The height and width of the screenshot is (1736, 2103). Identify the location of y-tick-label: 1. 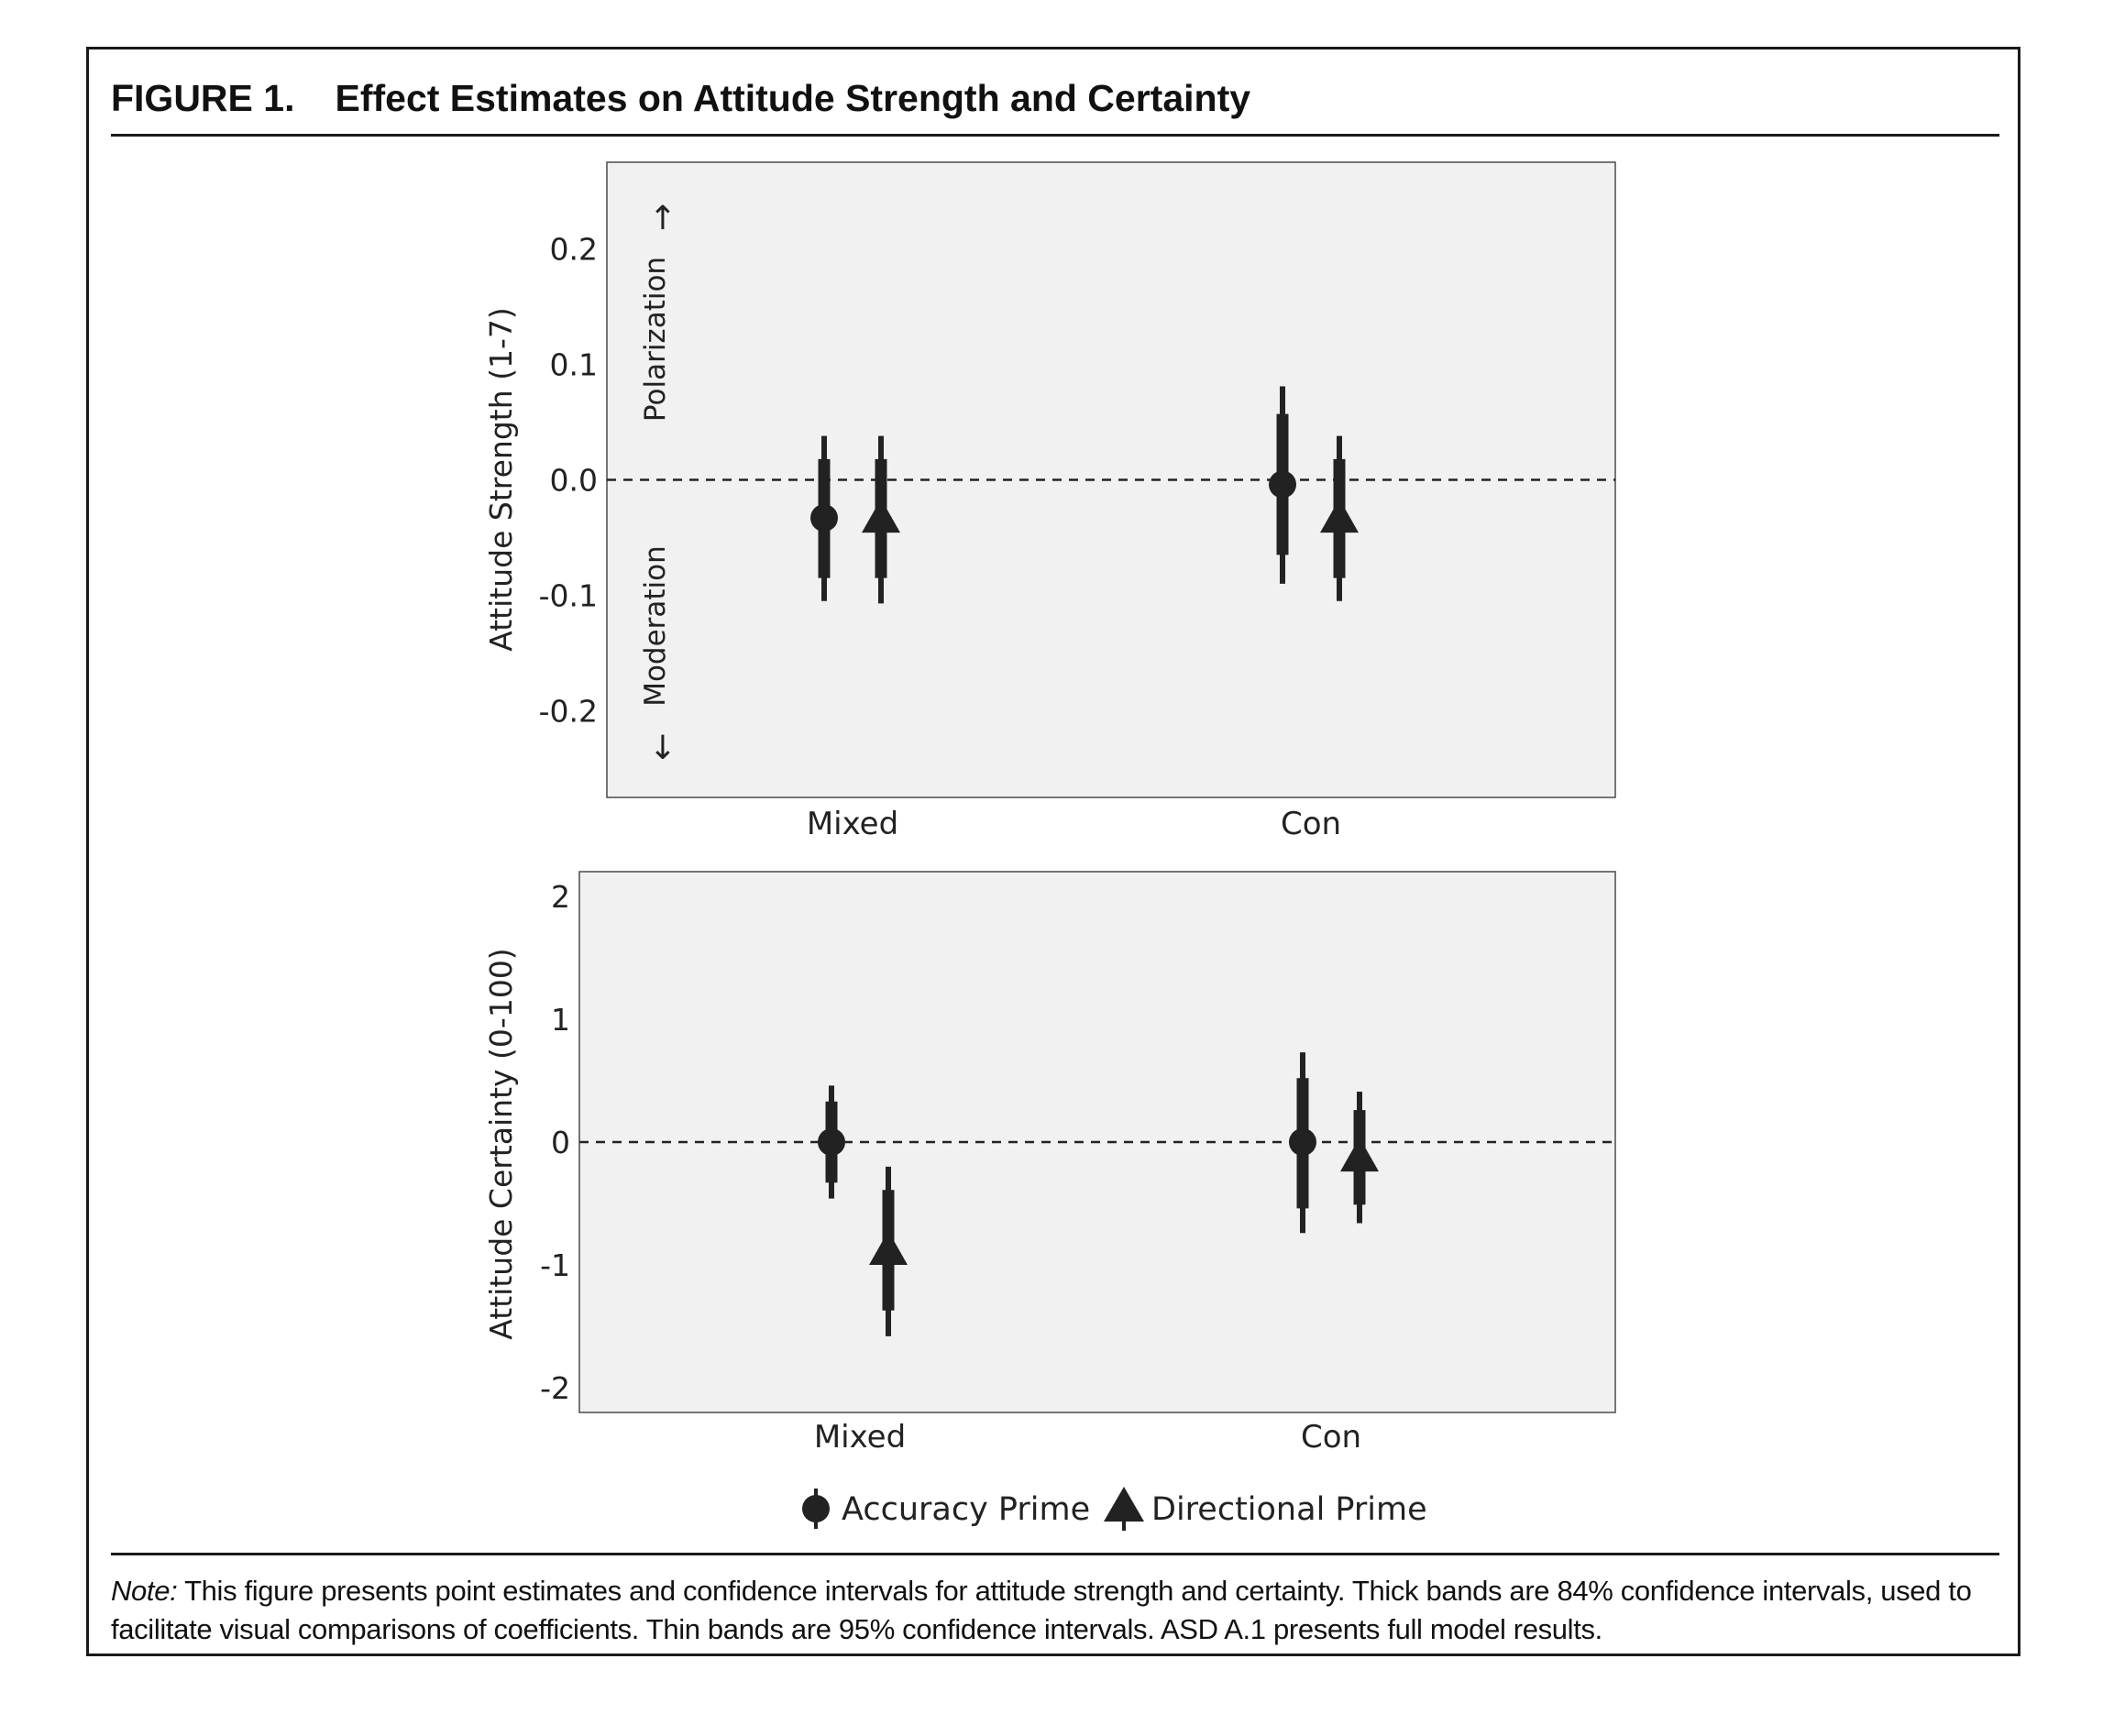
(560, 1020).